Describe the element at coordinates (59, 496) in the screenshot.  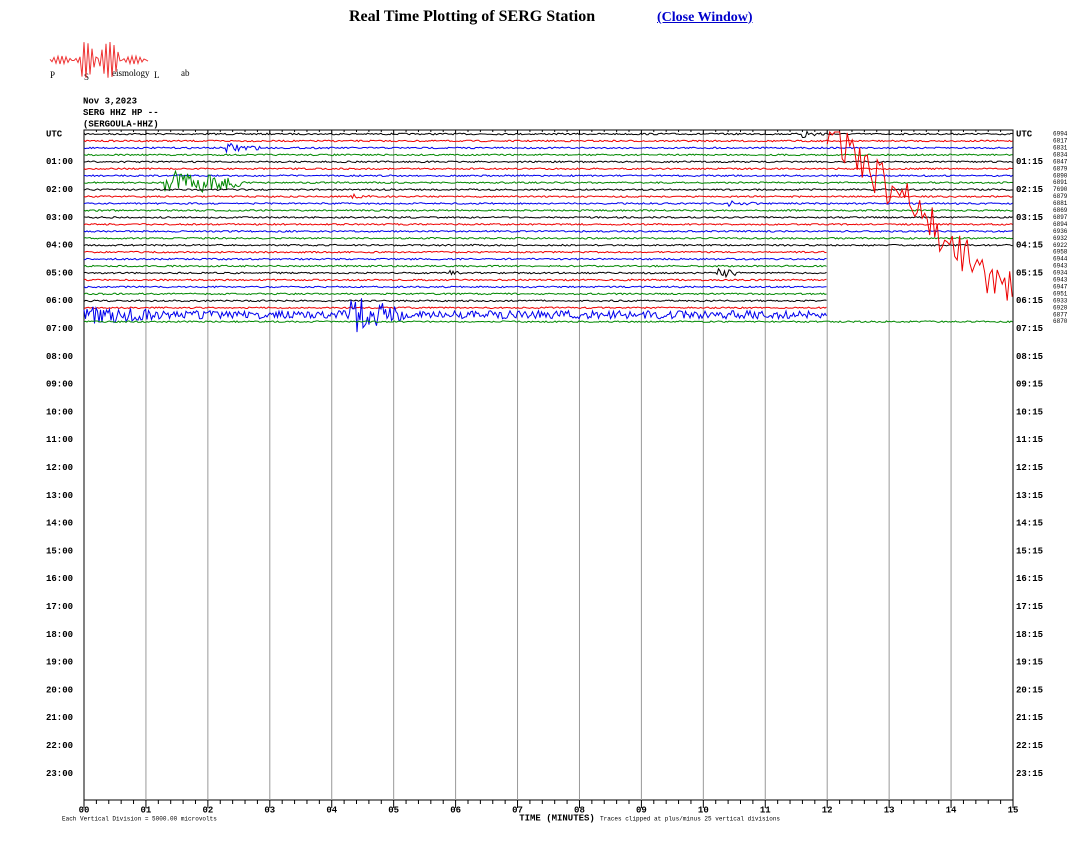
I see `left-hour-label: 13:00` at that location.